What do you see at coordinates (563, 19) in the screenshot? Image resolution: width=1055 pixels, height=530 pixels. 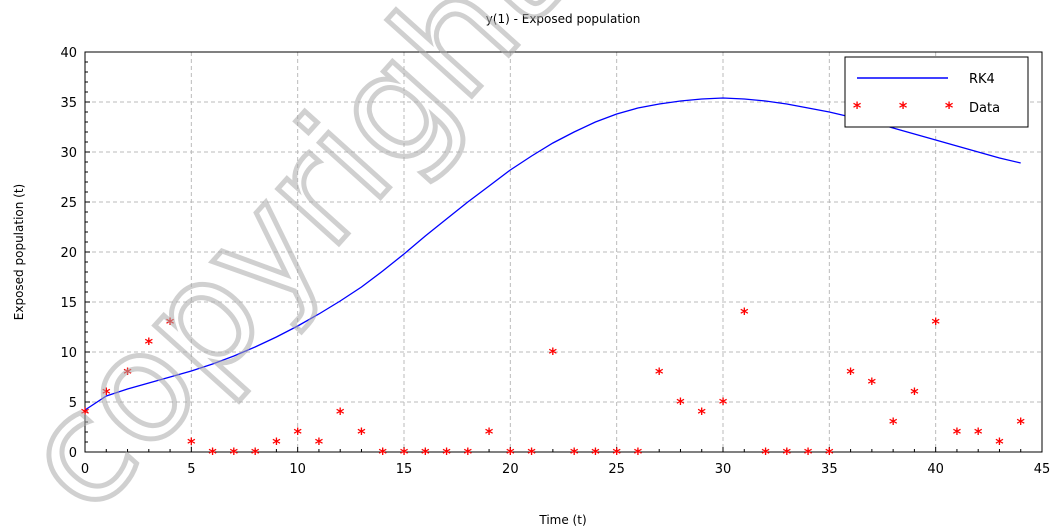 I see `chart-title: y(1) - Exposed population` at bounding box center [563, 19].